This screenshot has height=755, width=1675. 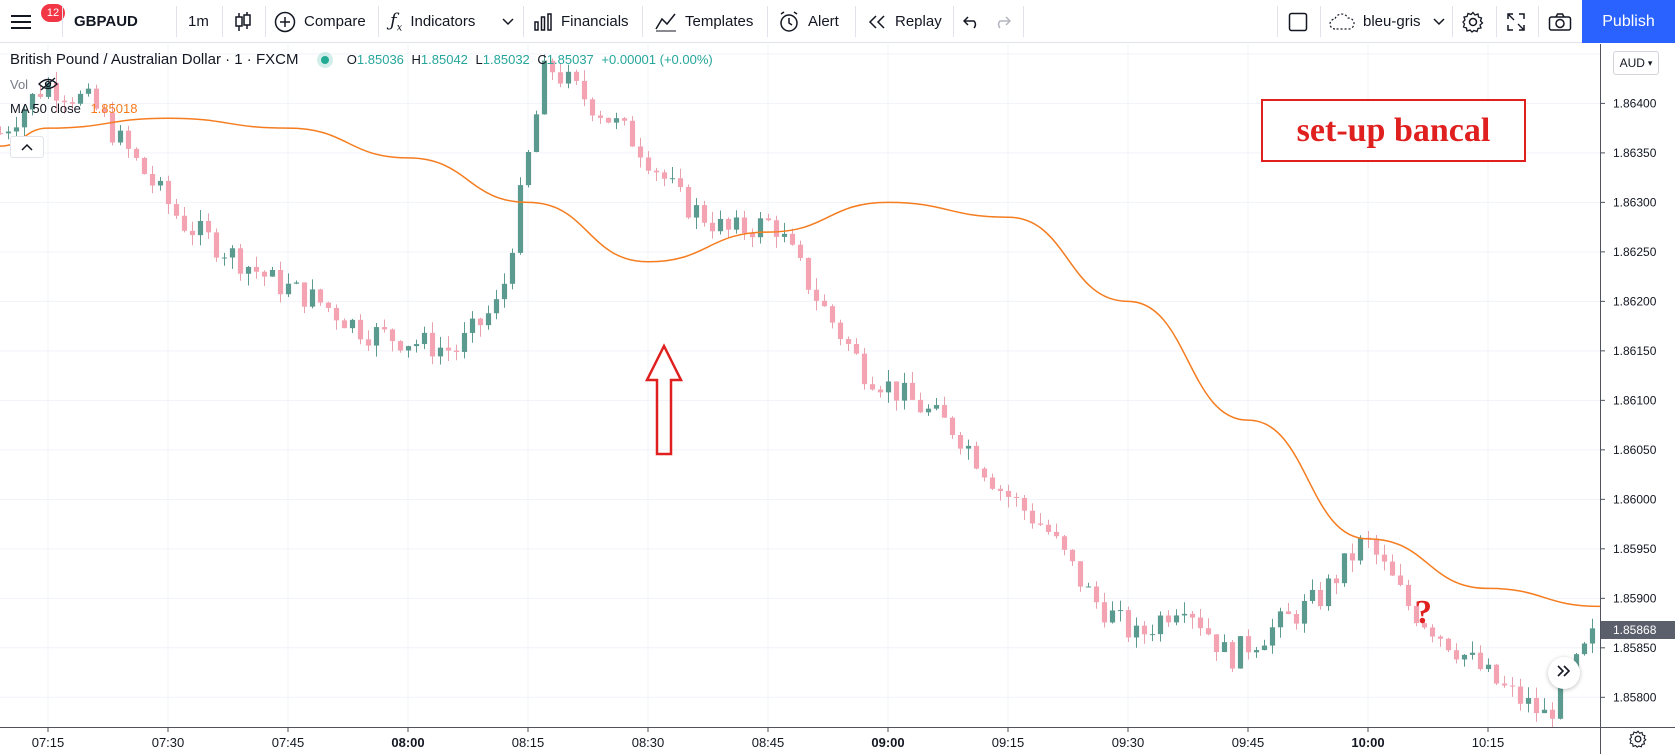 I want to click on interval-button: 1m, so click(x=198, y=21).